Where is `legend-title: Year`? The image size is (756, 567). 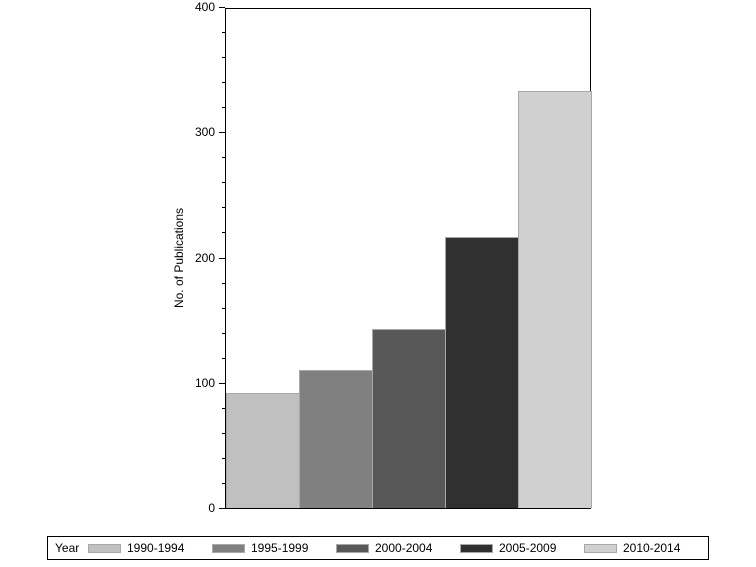
legend-title: Year is located at coordinates (67, 548).